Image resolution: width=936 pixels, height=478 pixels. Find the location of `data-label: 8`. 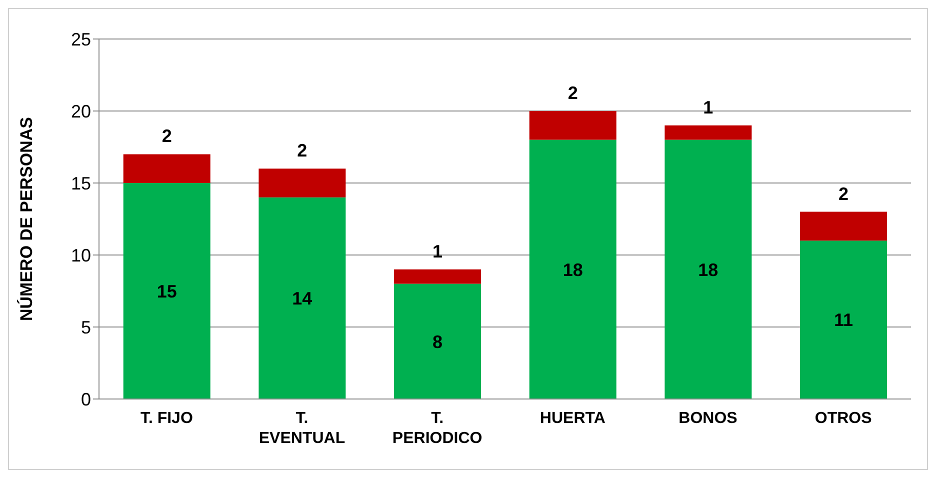

data-label: 8 is located at coordinates (437, 342).